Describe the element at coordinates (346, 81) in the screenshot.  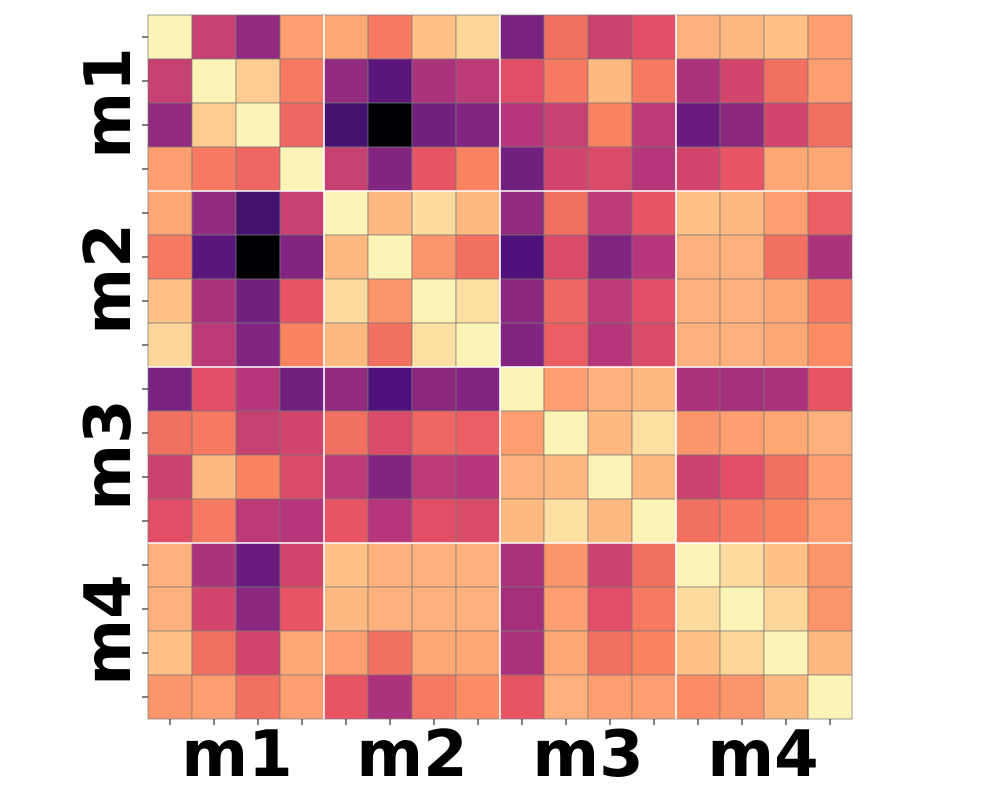
I see `heatmap-cell-r1-c4` at that location.